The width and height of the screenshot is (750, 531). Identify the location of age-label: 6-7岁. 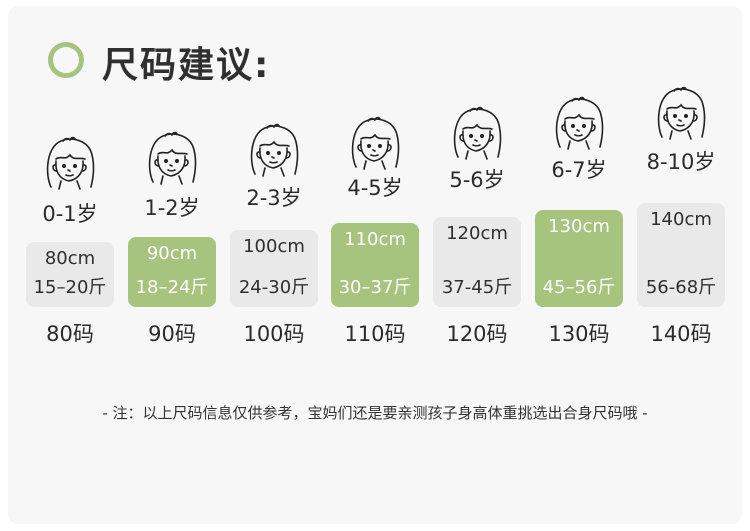
(579, 170).